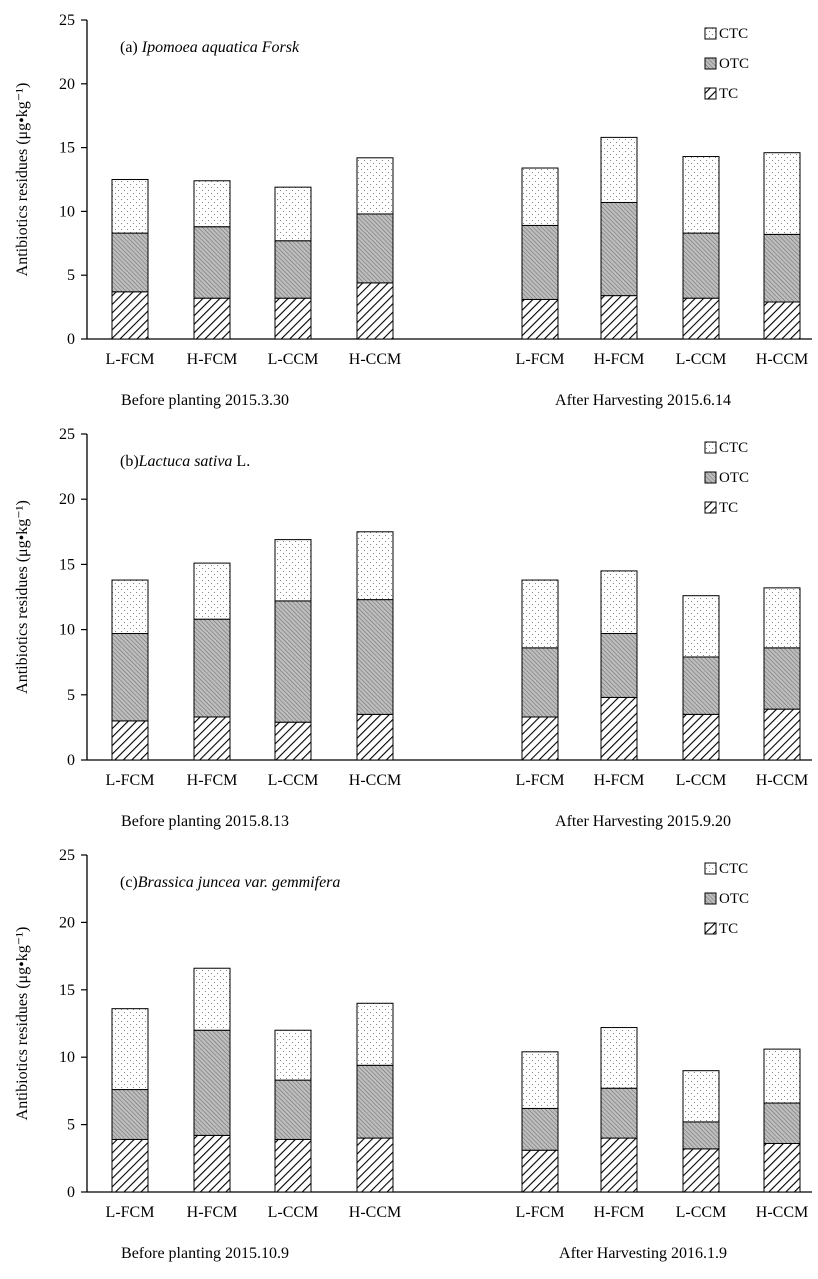  I want to click on group-label: After Harvesting 2016.1.9, so click(643, 1253).